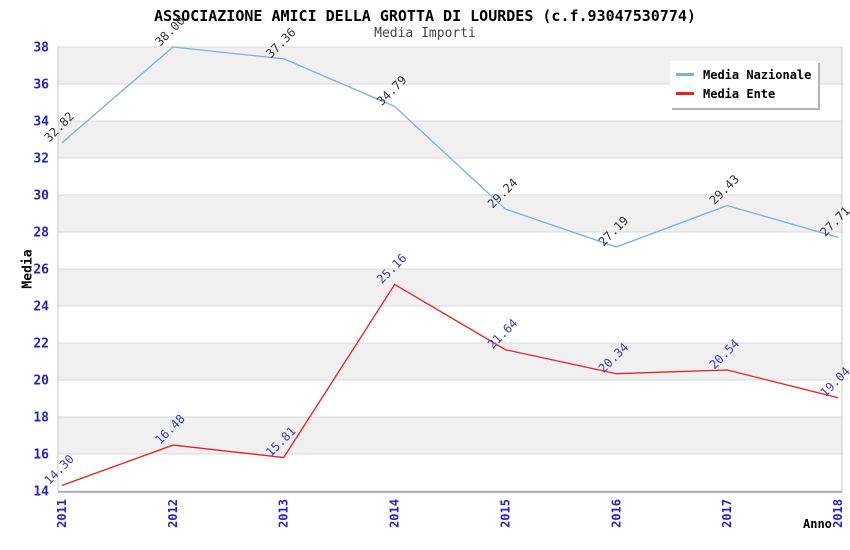 The height and width of the screenshot is (550, 850). What do you see at coordinates (41, 196) in the screenshot?
I see `y-tick-label: 30` at bounding box center [41, 196].